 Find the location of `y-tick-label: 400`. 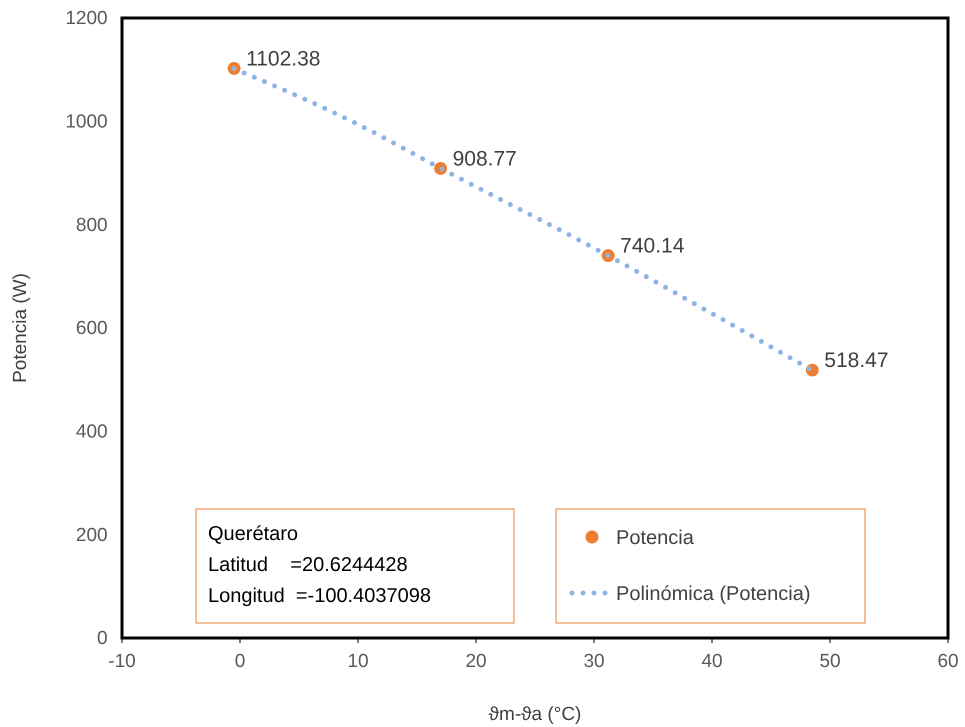

y-tick-label: 400 is located at coordinates (92, 431).